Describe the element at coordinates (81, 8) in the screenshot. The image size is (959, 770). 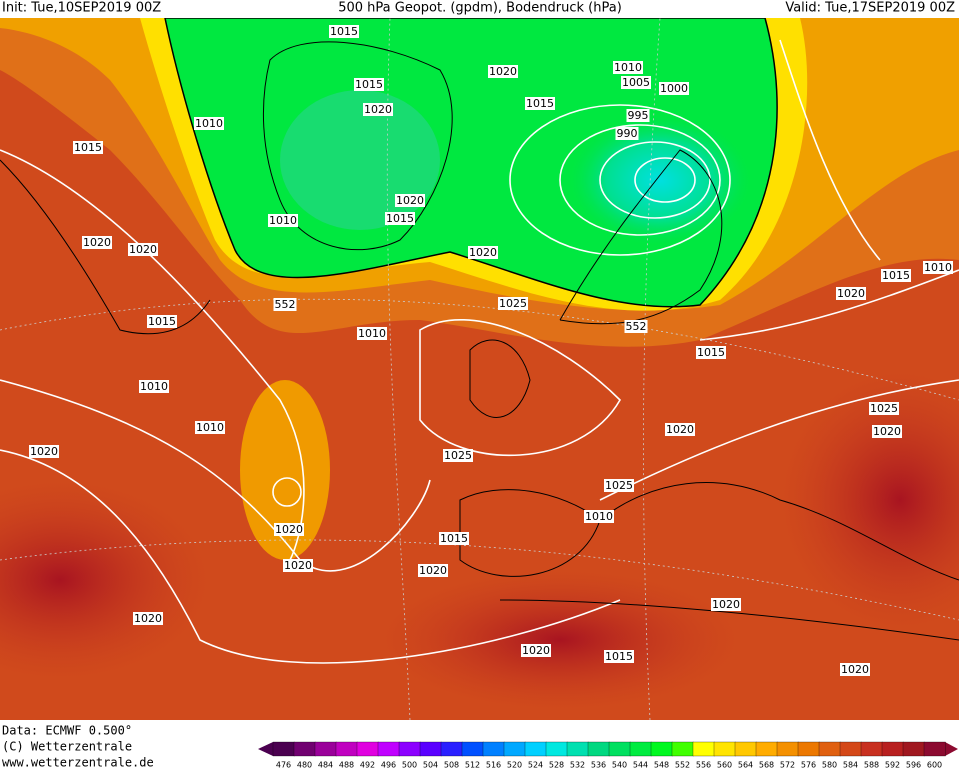
I see `init-time: Init: Tue,10SEP2019 00Z` at that location.